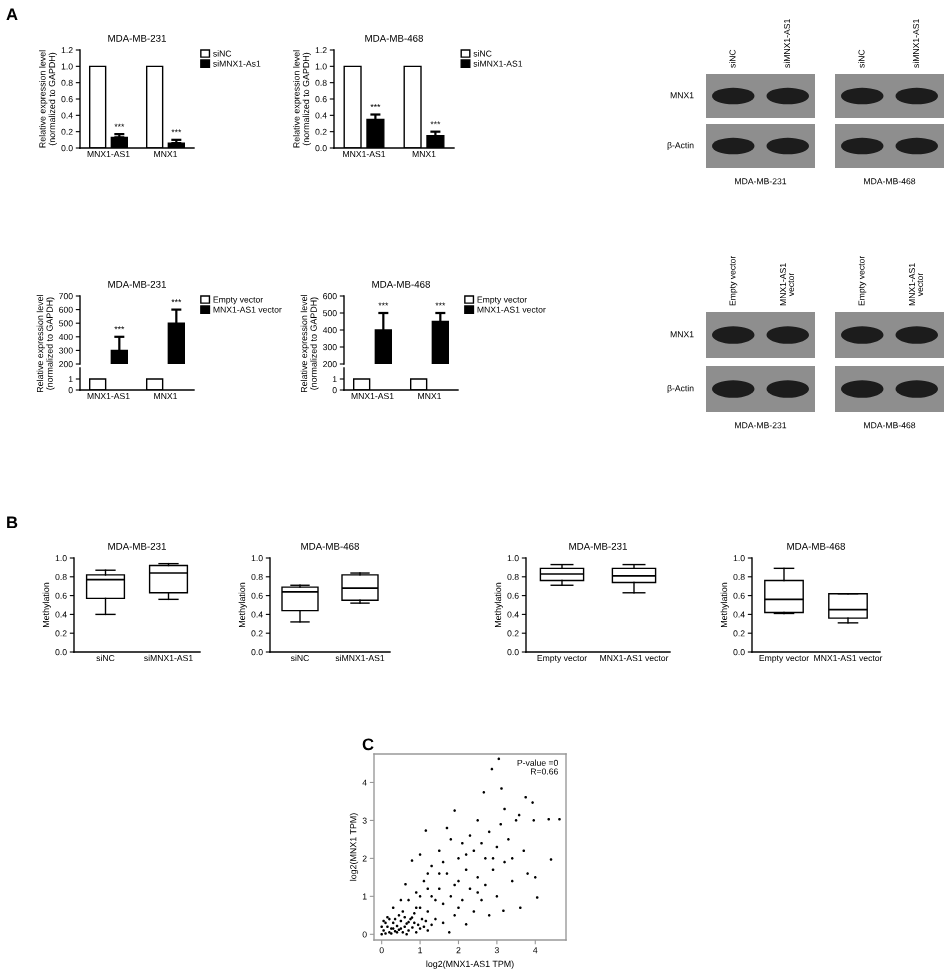  Describe the element at coordinates (368, 744) in the screenshot. I see `text: C` at that location.